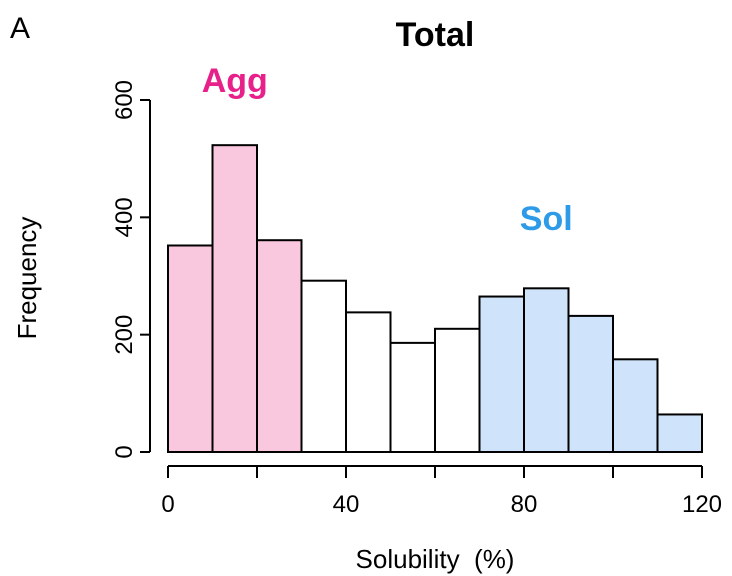  Describe the element at coordinates (124, 335) in the screenshot. I see `y-tick-label-200: 200` at that location.